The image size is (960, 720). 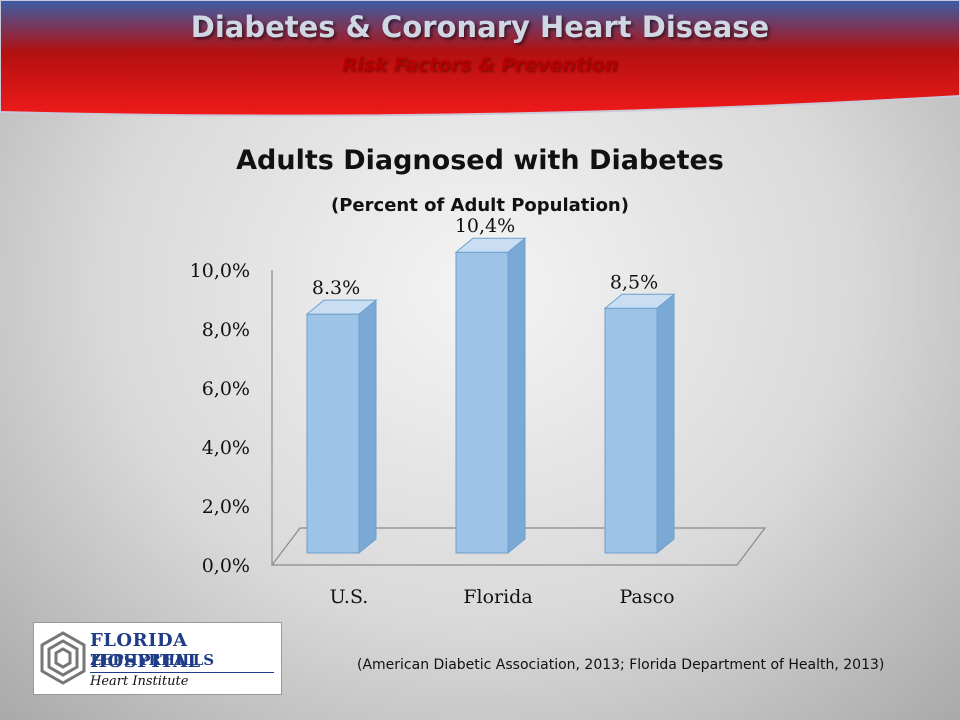 I want to click on x-category-label: Pasco, so click(x=646, y=597).